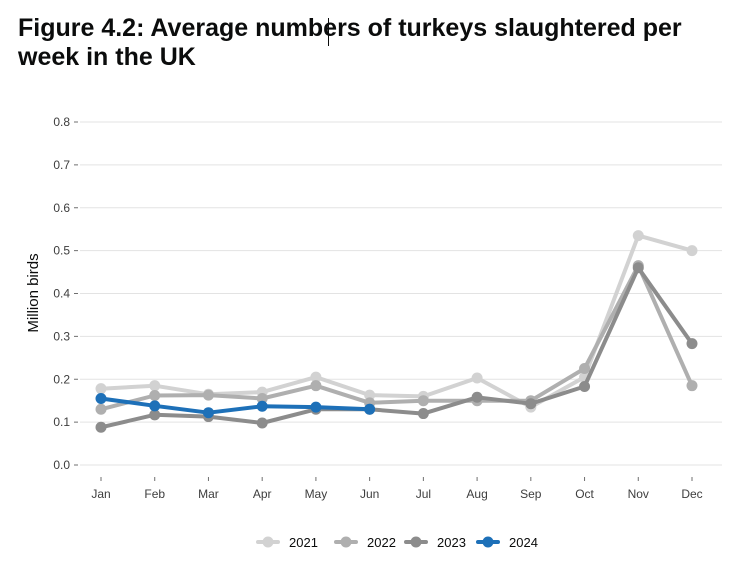 The height and width of the screenshot is (576, 741). I want to click on legend-label: 2024, so click(523, 542).